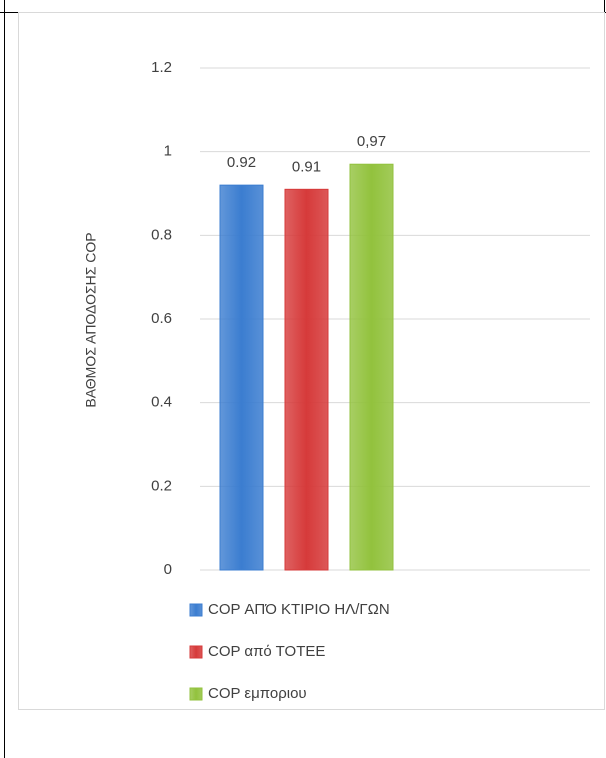 The width and height of the screenshot is (606, 758). I want to click on data-label: 0,97, so click(371, 141).